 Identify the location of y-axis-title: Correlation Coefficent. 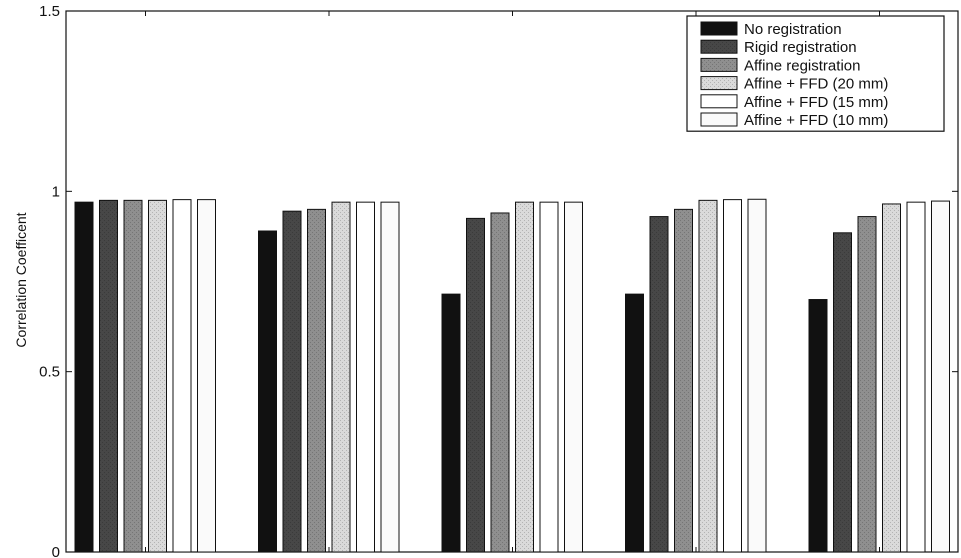
(21, 279).